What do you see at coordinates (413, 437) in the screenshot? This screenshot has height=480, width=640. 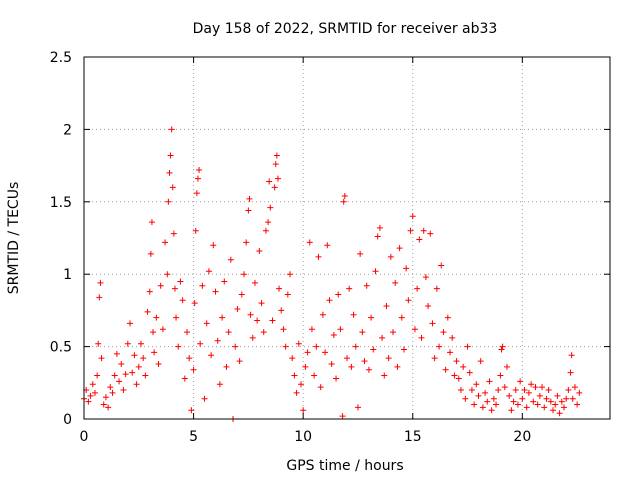 I see `x-tick-label: 15` at bounding box center [413, 437].